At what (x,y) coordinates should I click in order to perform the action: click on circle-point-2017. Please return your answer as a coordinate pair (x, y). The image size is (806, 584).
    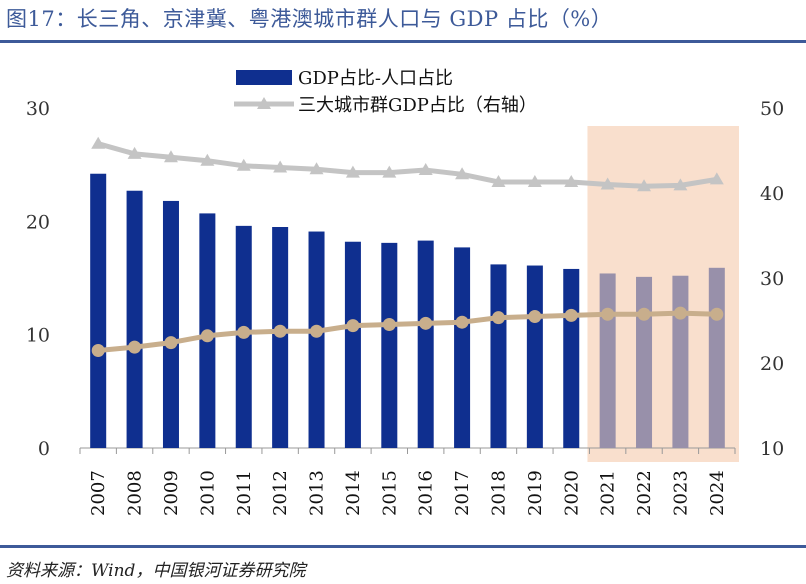
    Looking at the image, I should click on (462, 322).